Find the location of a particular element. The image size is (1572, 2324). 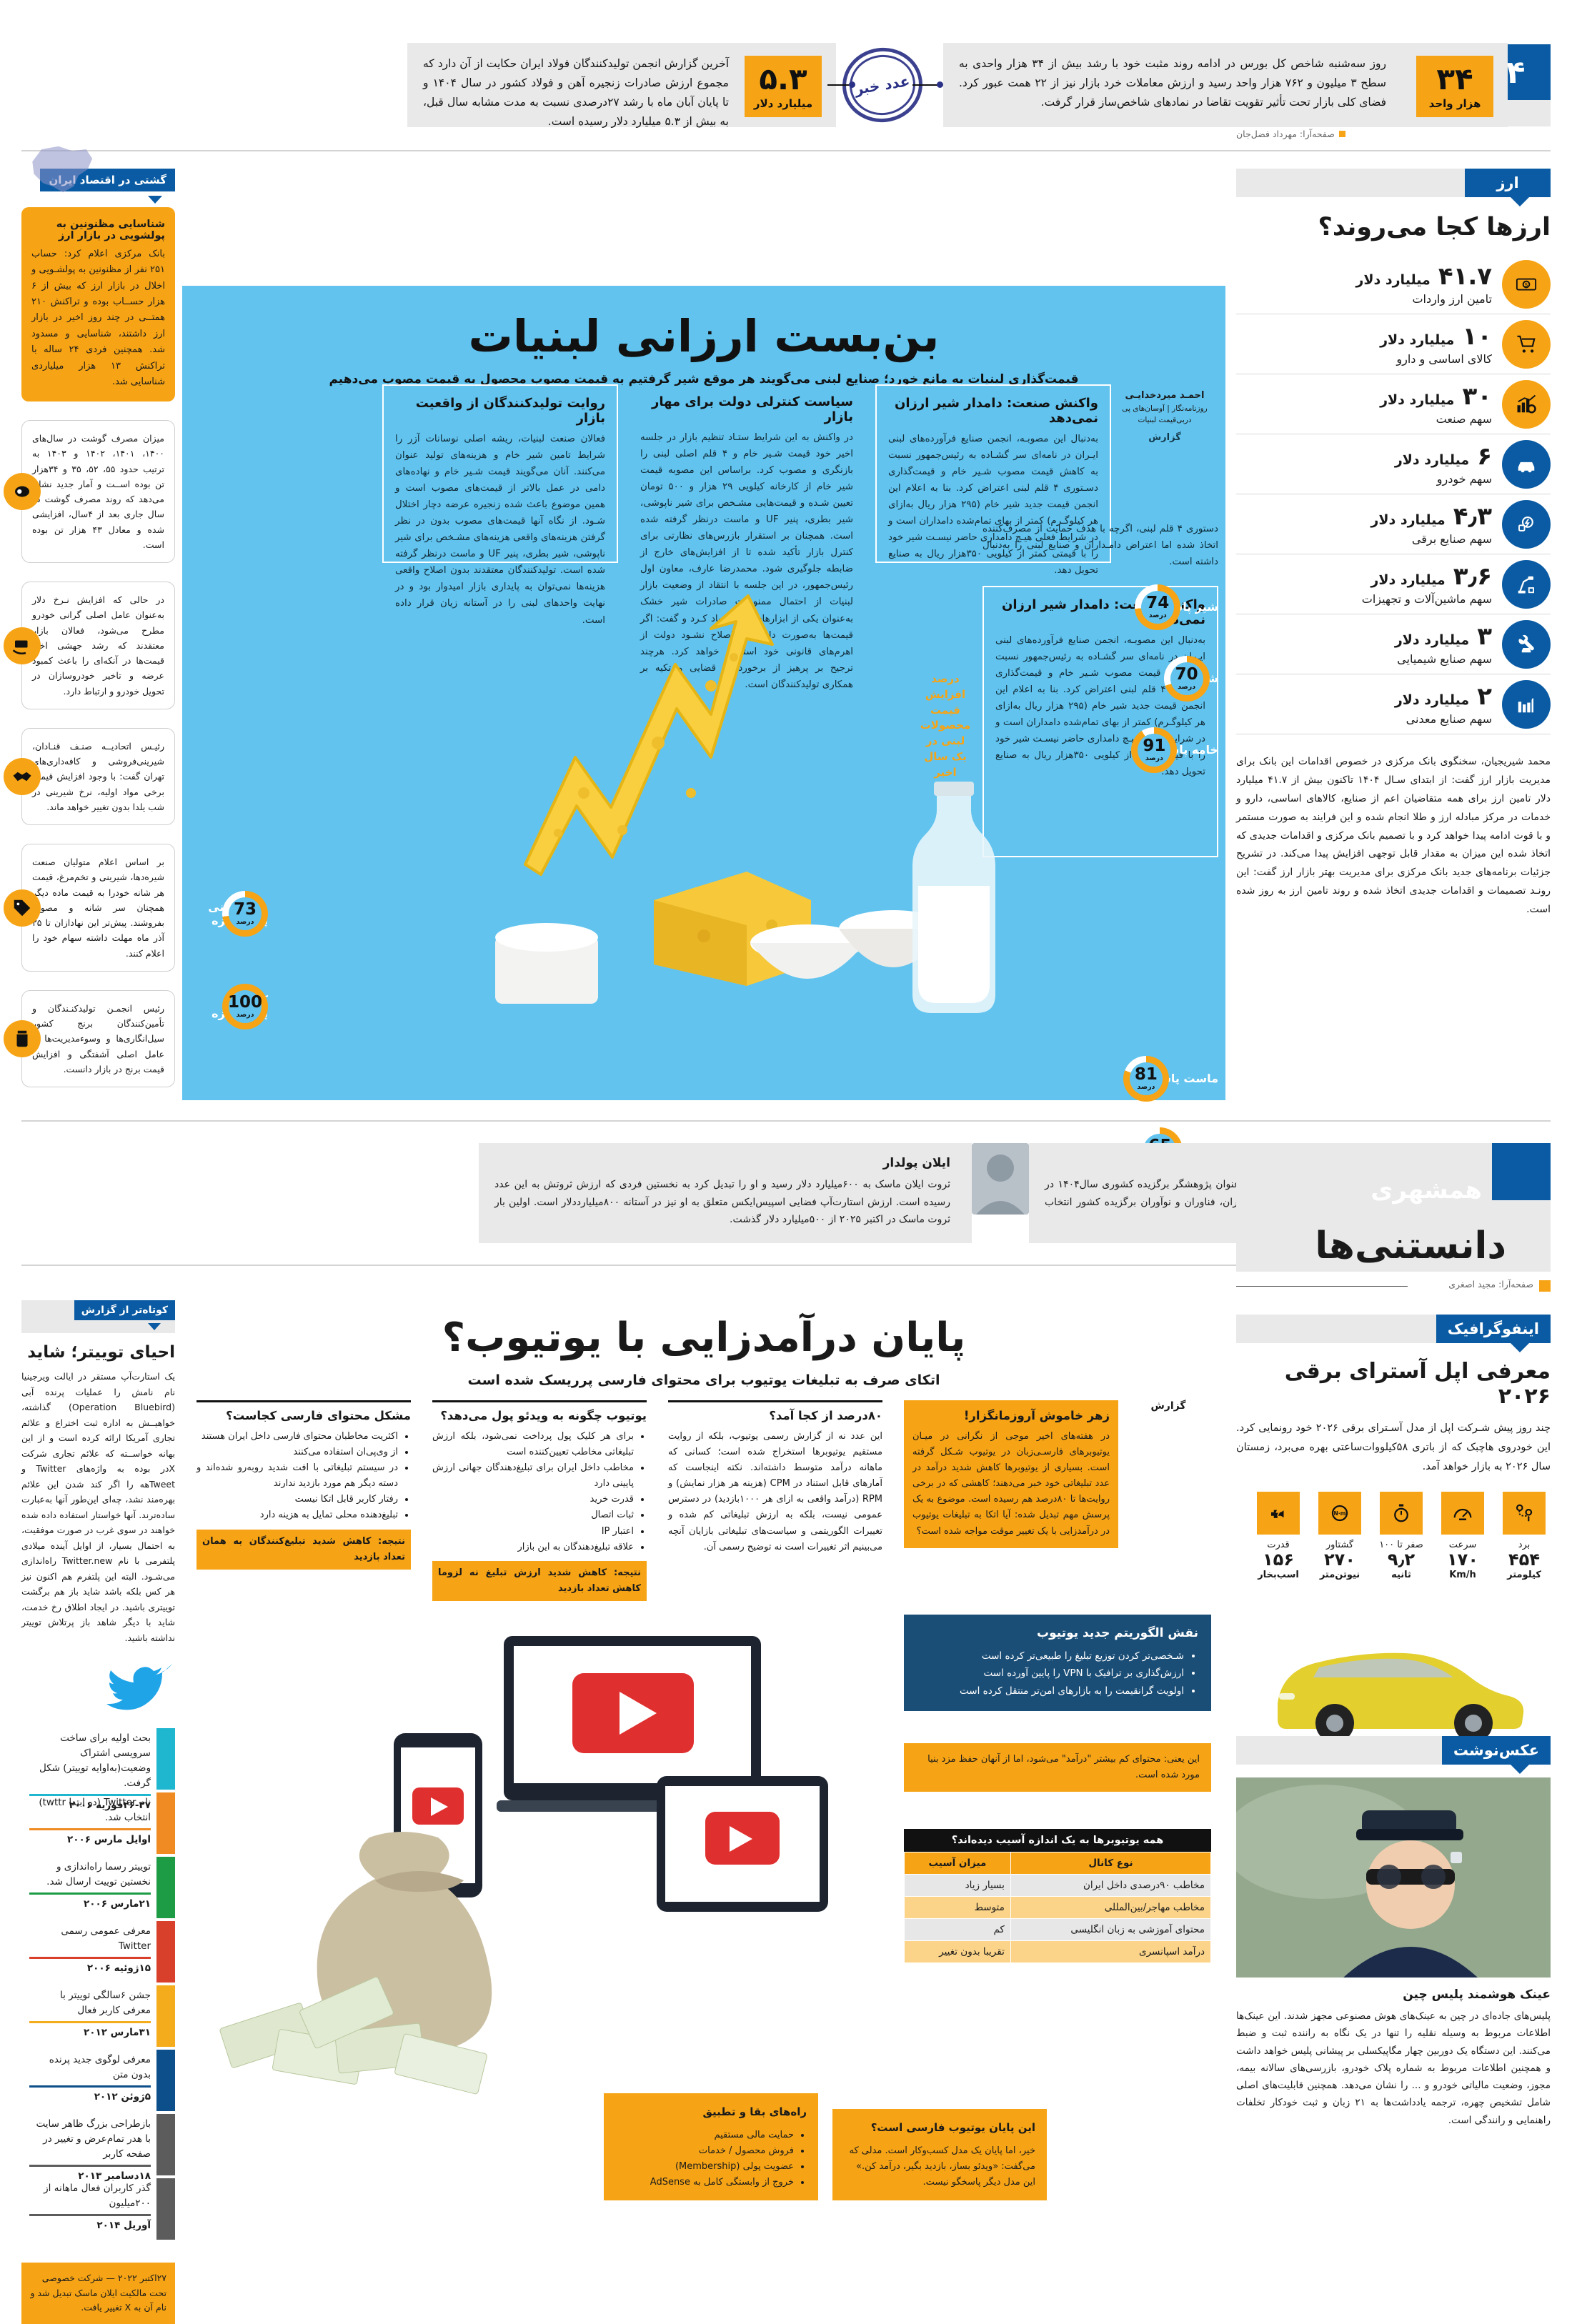

cheese-arrow-icon is located at coordinates (649, 735).